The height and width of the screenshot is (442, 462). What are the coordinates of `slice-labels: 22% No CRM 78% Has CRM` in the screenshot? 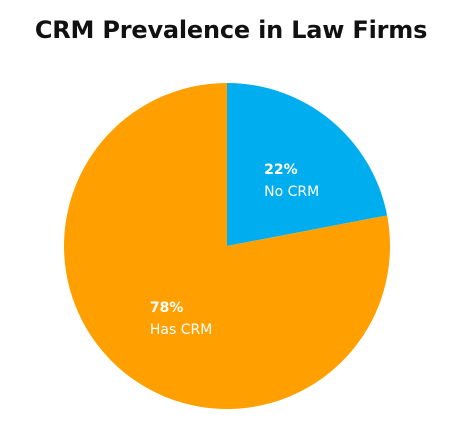 It's located at (234, 250).